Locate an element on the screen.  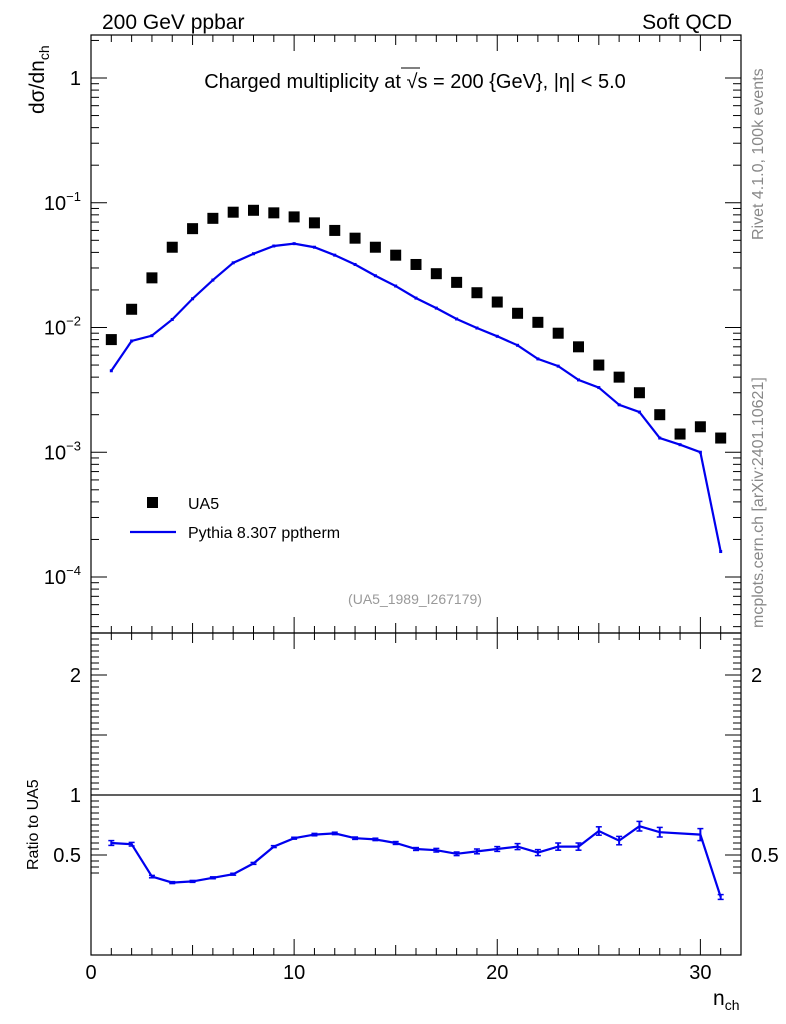
ratio-series-group is located at coordinates (416, 860).